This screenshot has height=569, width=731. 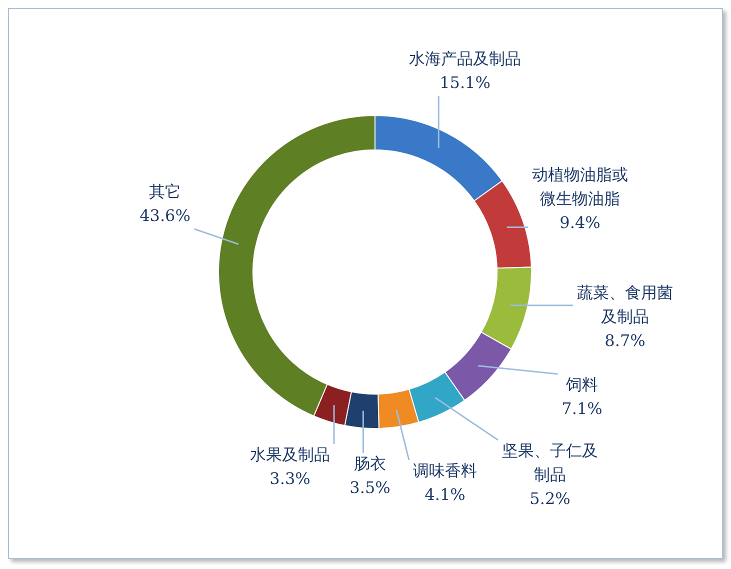 What do you see at coordinates (370, 464) in the screenshot?
I see `slice-label: 肠衣` at bounding box center [370, 464].